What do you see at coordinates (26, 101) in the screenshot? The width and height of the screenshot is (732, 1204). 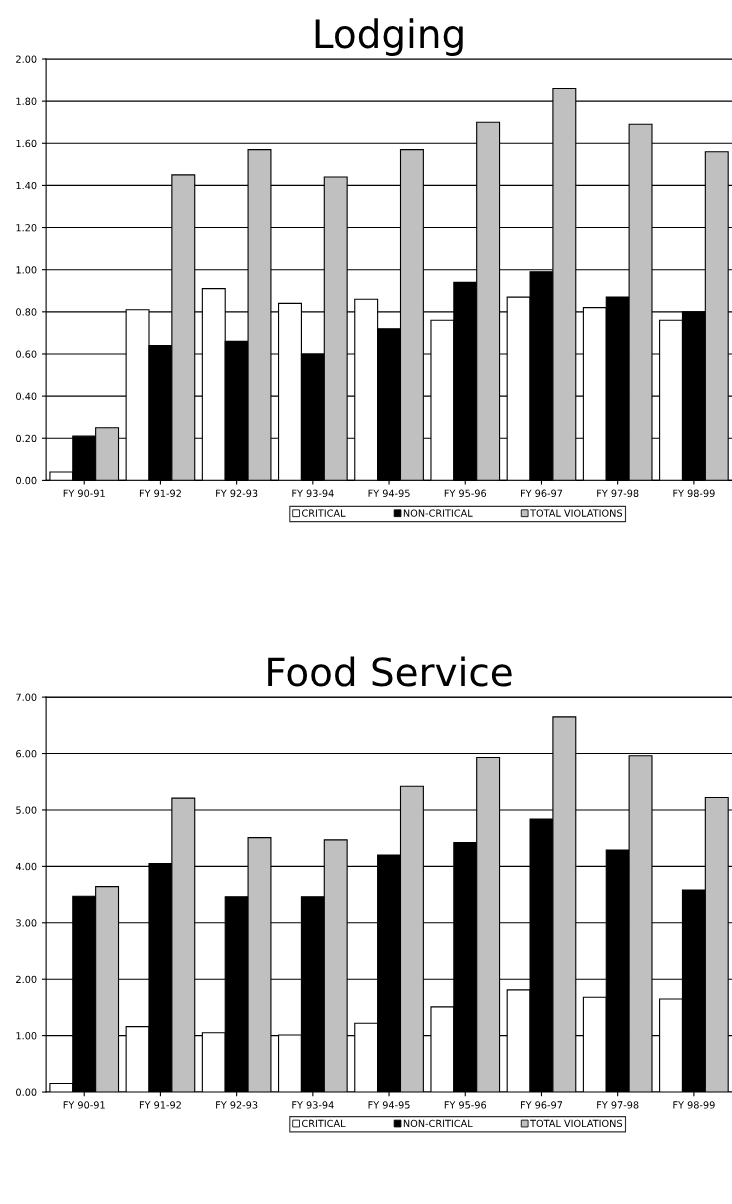 I see `y-tick-label: 1.80` at bounding box center [26, 101].